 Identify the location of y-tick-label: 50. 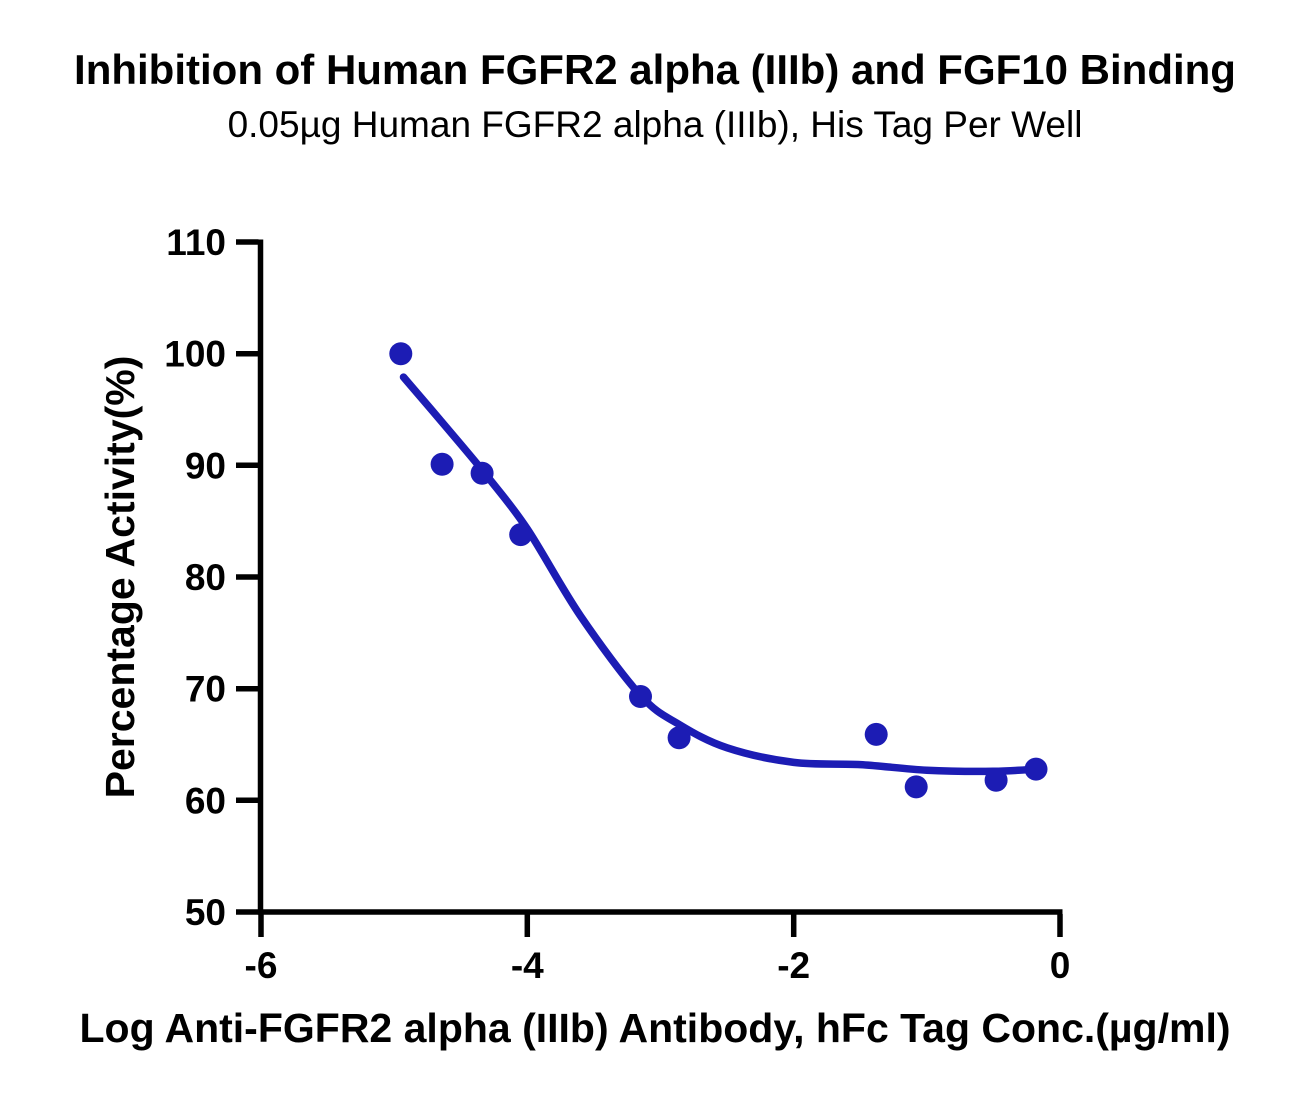
(205, 912).